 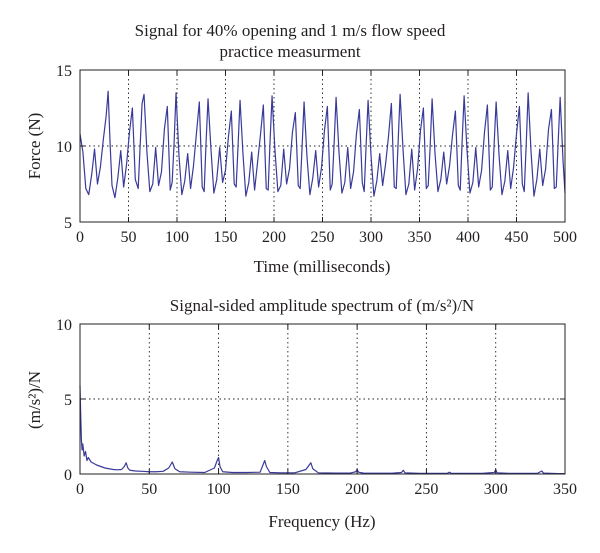 What do you see at coordinates (496, 489) in the screenshot?
I see `spectrum-chart-xtick-label: 300` at bounding box center [496, 489].